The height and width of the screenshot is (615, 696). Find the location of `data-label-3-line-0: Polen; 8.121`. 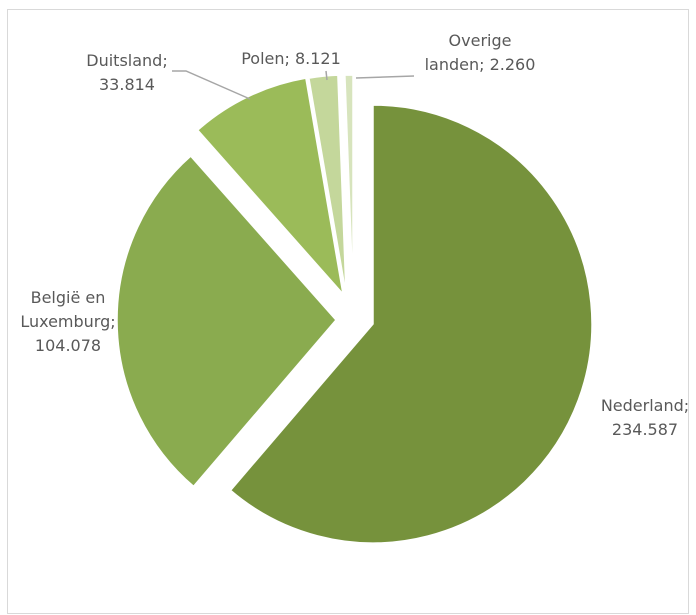

data-label-3-line-0: Polen; 8.121 is located at coordinates (291, 58).